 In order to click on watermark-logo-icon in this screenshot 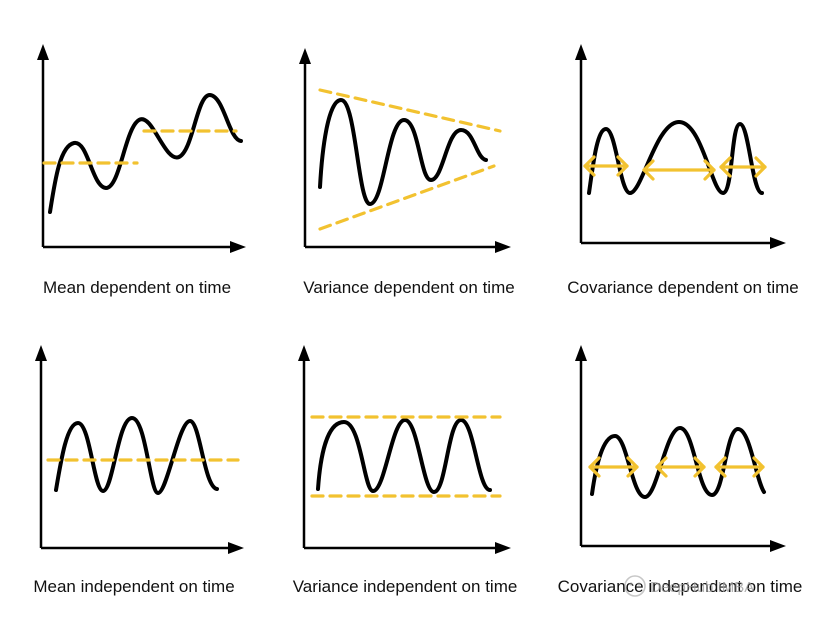, I will do `click(635, 586)`.